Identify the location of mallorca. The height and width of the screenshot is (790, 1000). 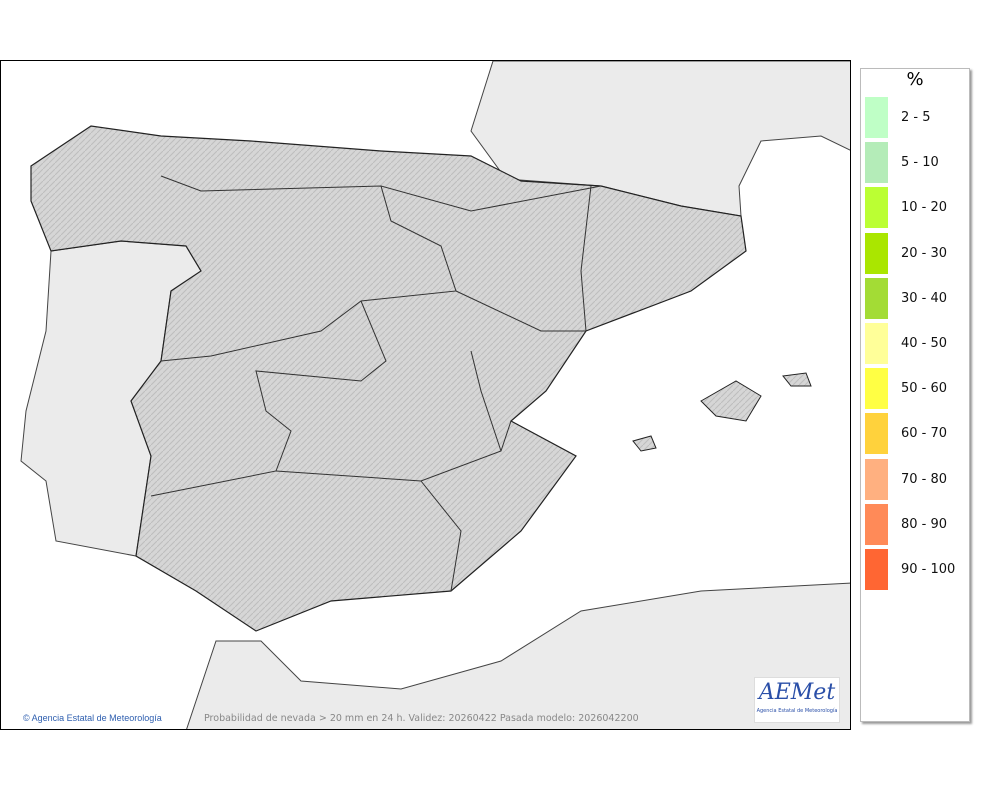
(731, 401).